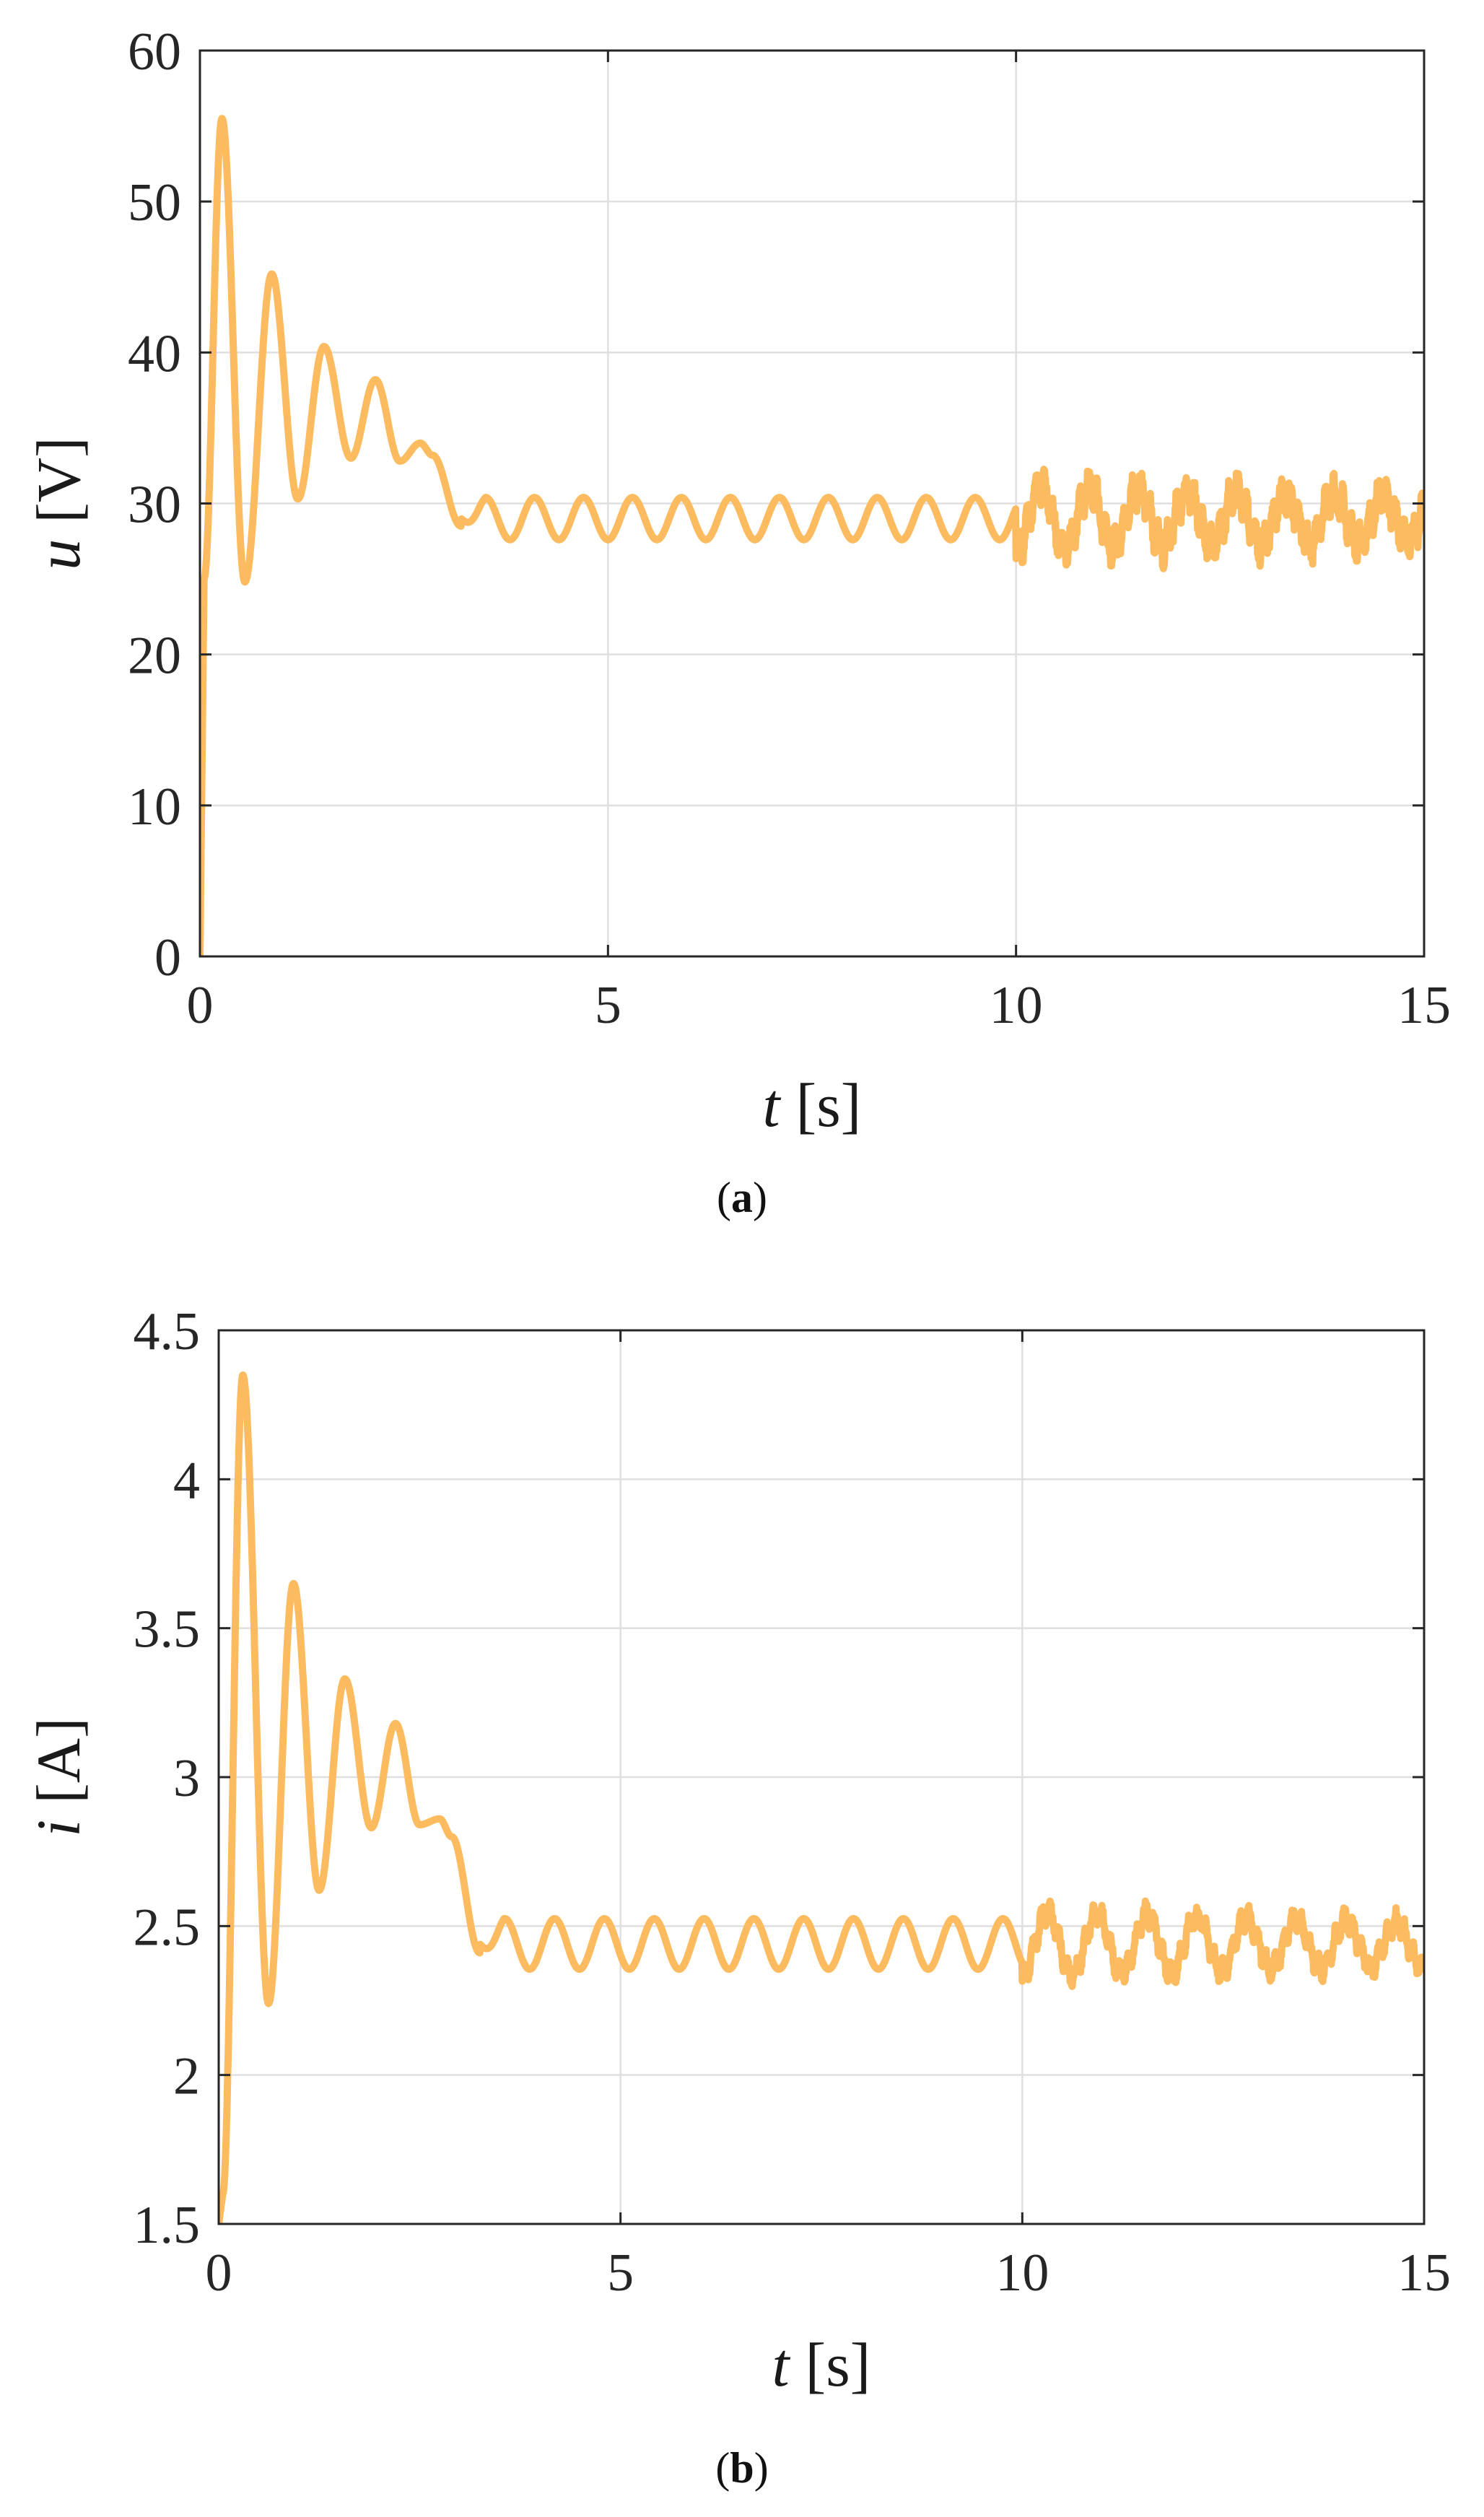 The width and height of the screenshot is (1484, 2517). What do you see at coordinates (58, 480) in the screenshot?
I see `y-axis-label-unit: [V]` at bounding box center [58, 480].